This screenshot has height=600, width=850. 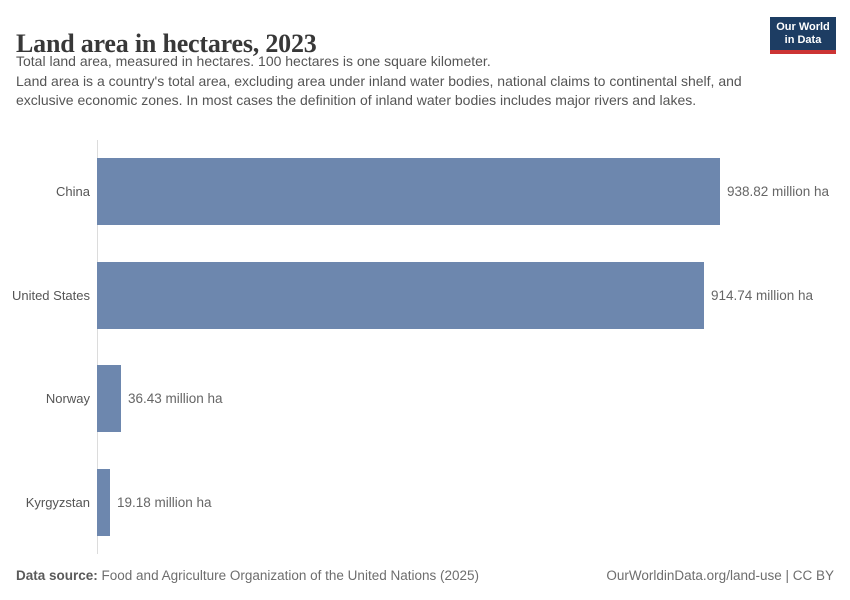 What do you see at coordinates (67, 399) in the screenshot?
I see `category-label: Norway` at bounding box center [67, 399].